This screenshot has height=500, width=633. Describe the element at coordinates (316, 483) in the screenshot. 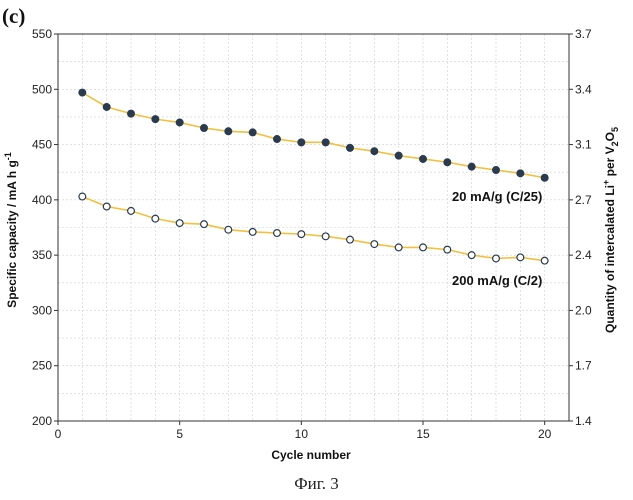

I see `figure-caption: Фиг. 3` at that location.